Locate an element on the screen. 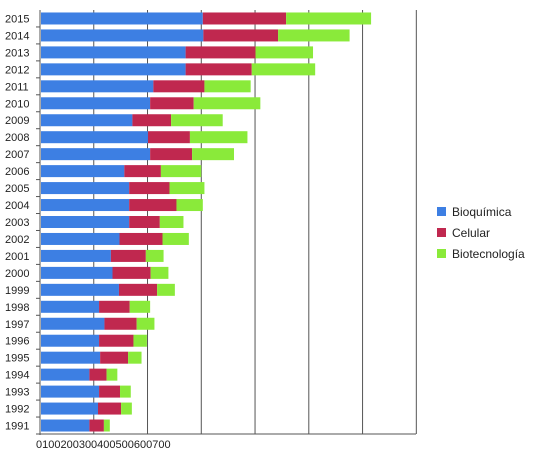 The image size is (538, 455). y-tick-label-2012: 2012 is located at coordinates (17, 70).